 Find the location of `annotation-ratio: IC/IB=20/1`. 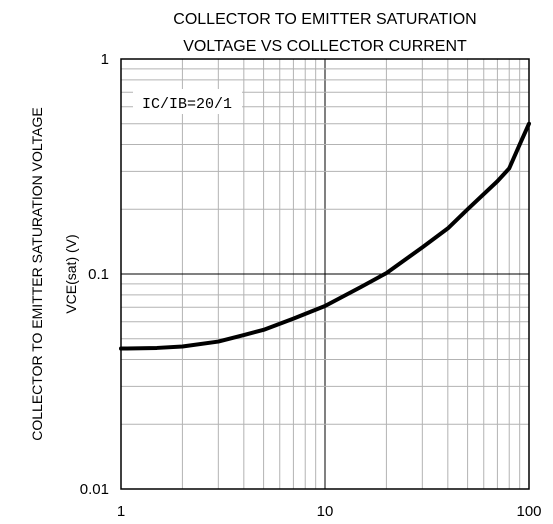

annotation-ratio: IC/IB=20/1 is located at coordinates (187, 104).